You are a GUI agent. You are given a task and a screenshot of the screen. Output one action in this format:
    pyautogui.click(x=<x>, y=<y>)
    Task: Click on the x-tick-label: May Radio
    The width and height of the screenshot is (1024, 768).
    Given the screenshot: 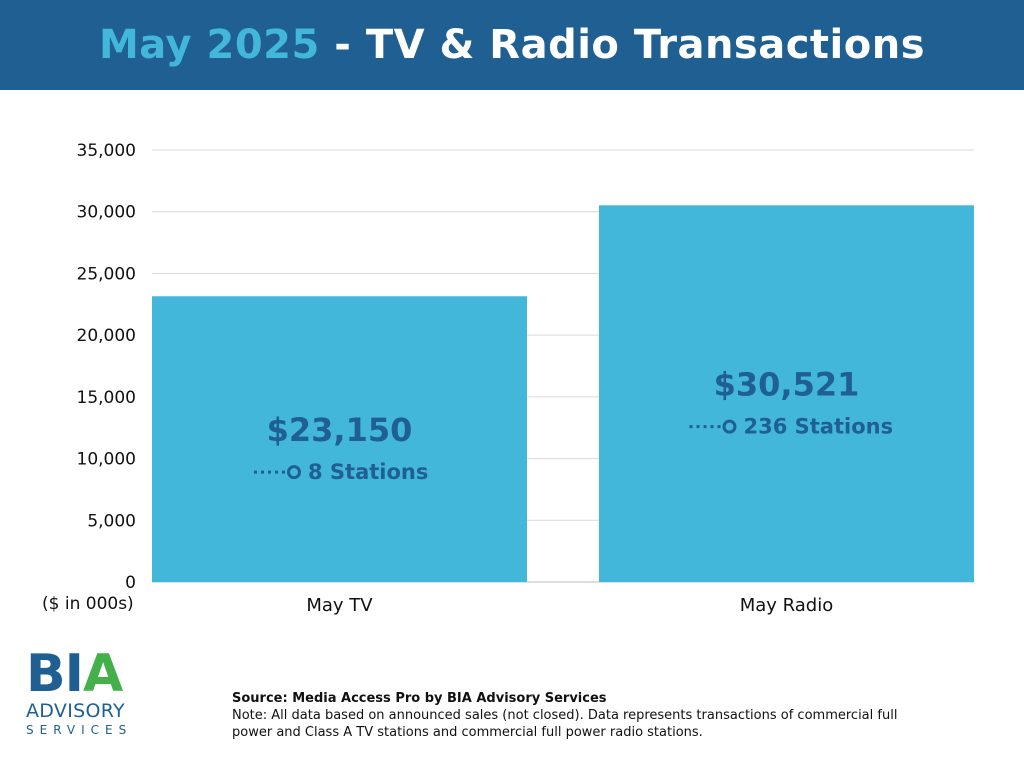 What is the action you would take?
    pyautogui.click(x=787, y=605)
    